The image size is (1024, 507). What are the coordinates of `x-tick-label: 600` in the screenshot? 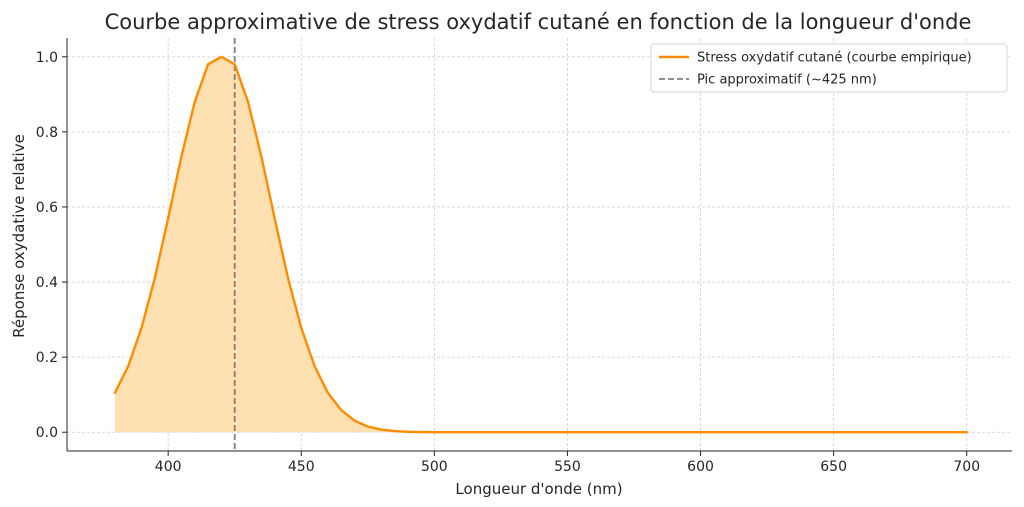 It's located at (700, 467).